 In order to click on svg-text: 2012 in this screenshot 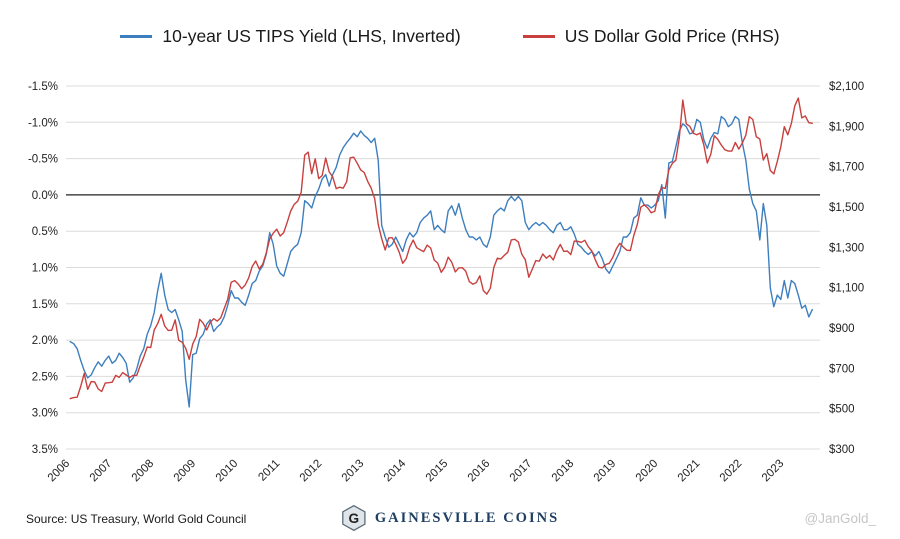, I will do `click(311, 471)`.